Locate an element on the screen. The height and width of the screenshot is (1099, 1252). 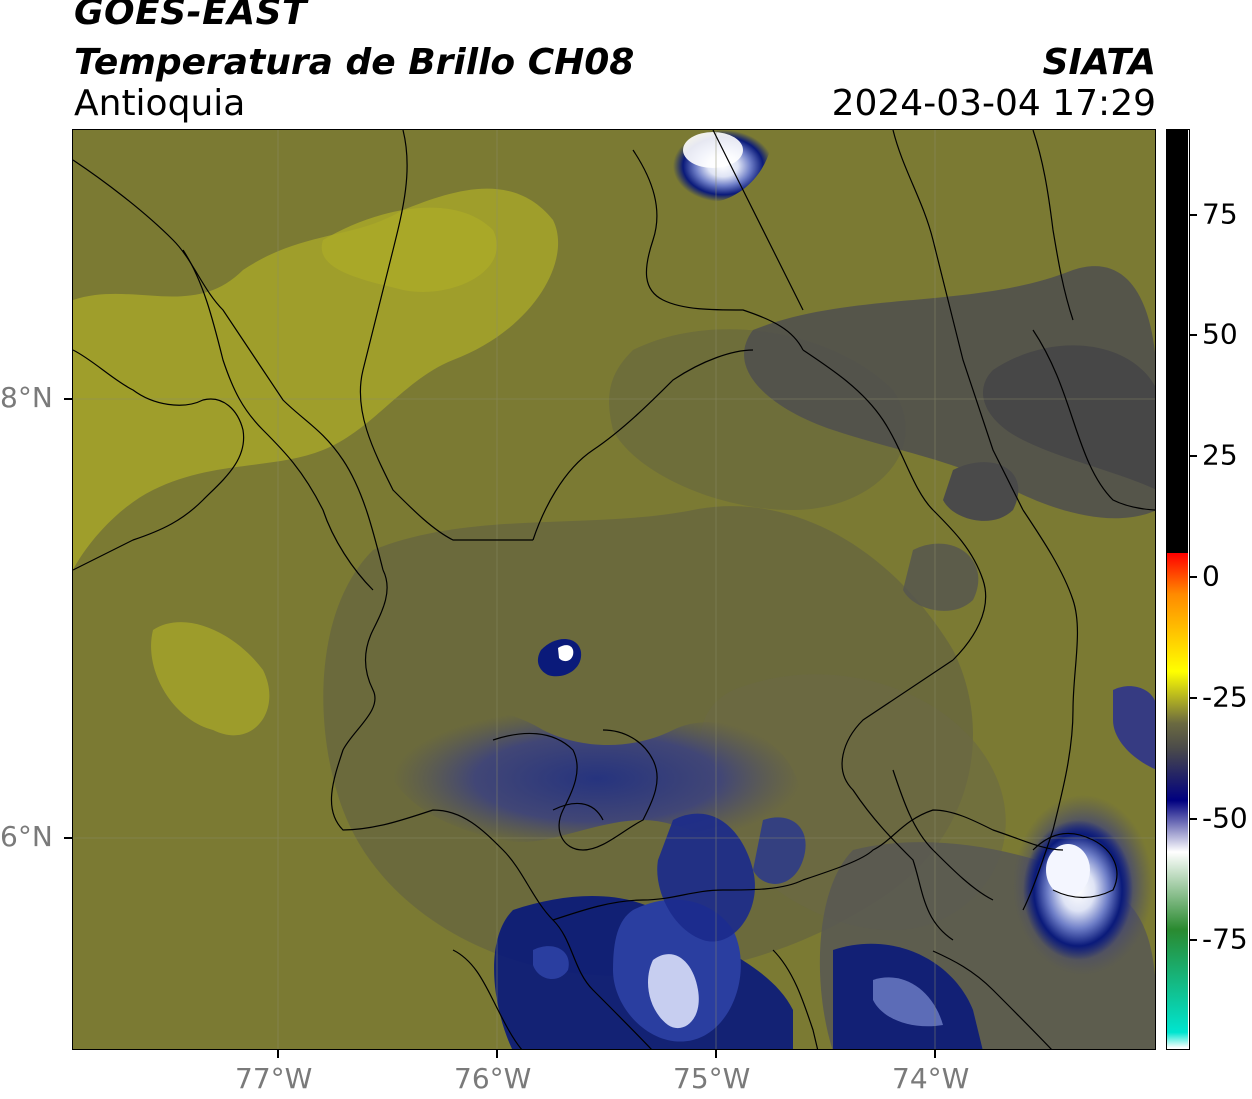
product-title: Temperatura de Brillo CH08 is located at coordinates (354, 62).